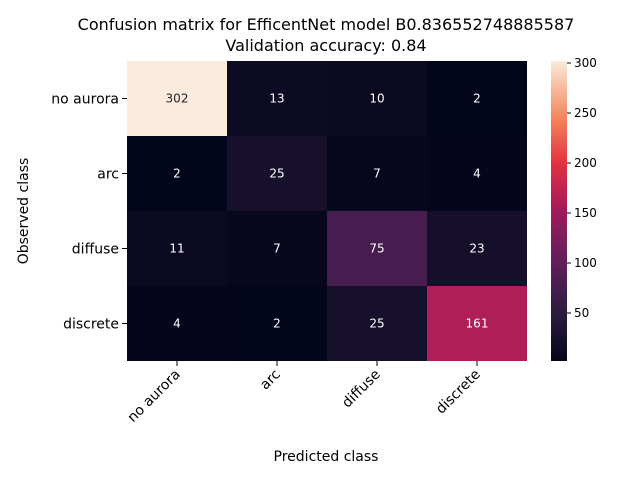 This screenshot has width=640, height=480. I want to click on colorbar-tick-label: 200, so click(585, 163).